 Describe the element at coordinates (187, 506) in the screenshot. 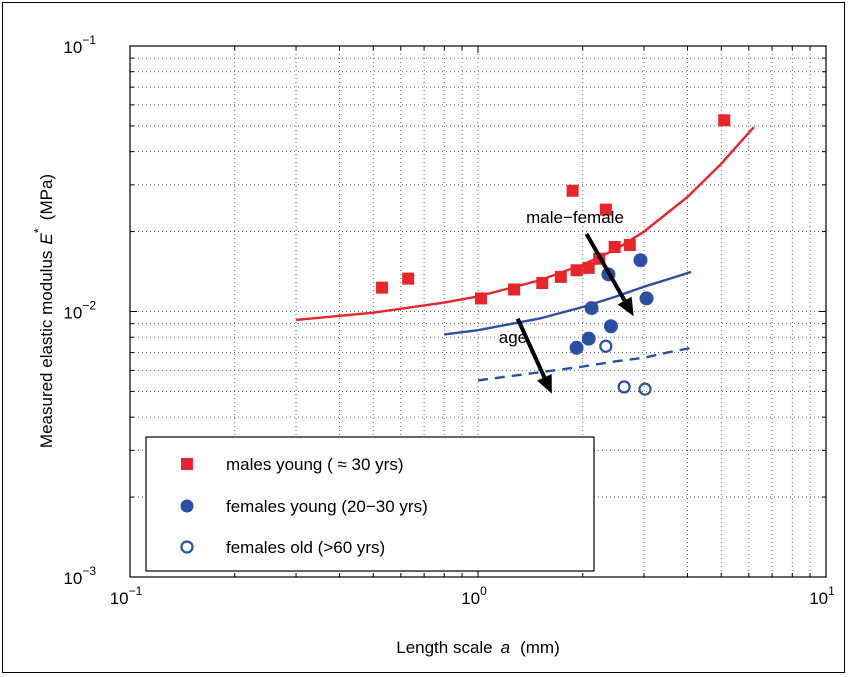

I see `legend-marker-females-young` at that location.